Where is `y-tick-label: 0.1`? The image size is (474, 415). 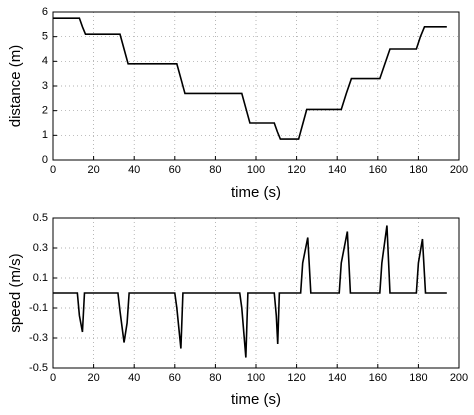
y-tick-label: 0.1 is located at coordinates (40, 278).